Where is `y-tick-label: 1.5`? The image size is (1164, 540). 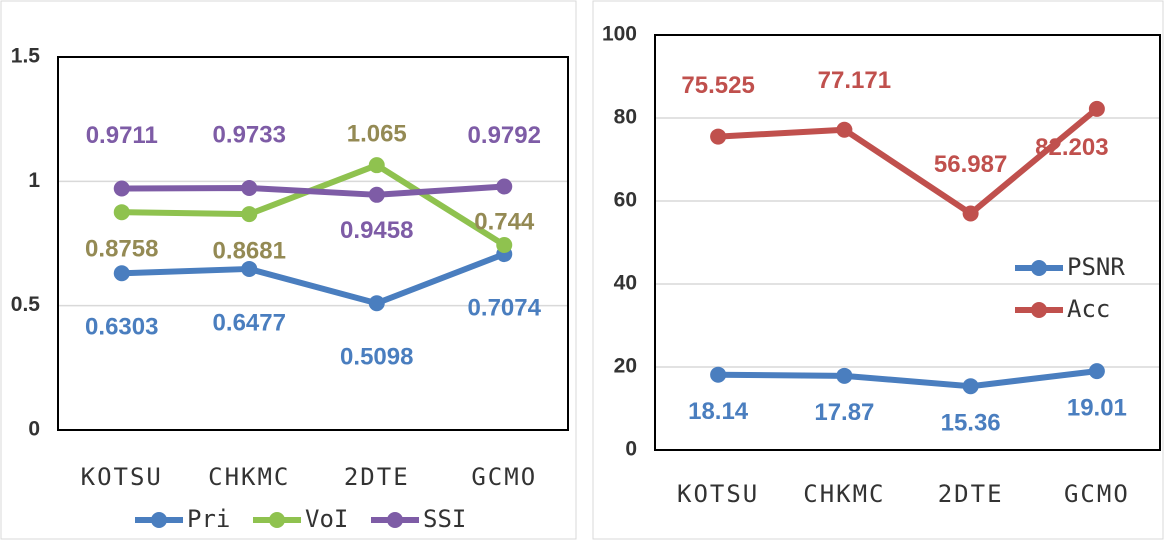
y-tick-label: 1.5 is located at coordinates (26, 56).